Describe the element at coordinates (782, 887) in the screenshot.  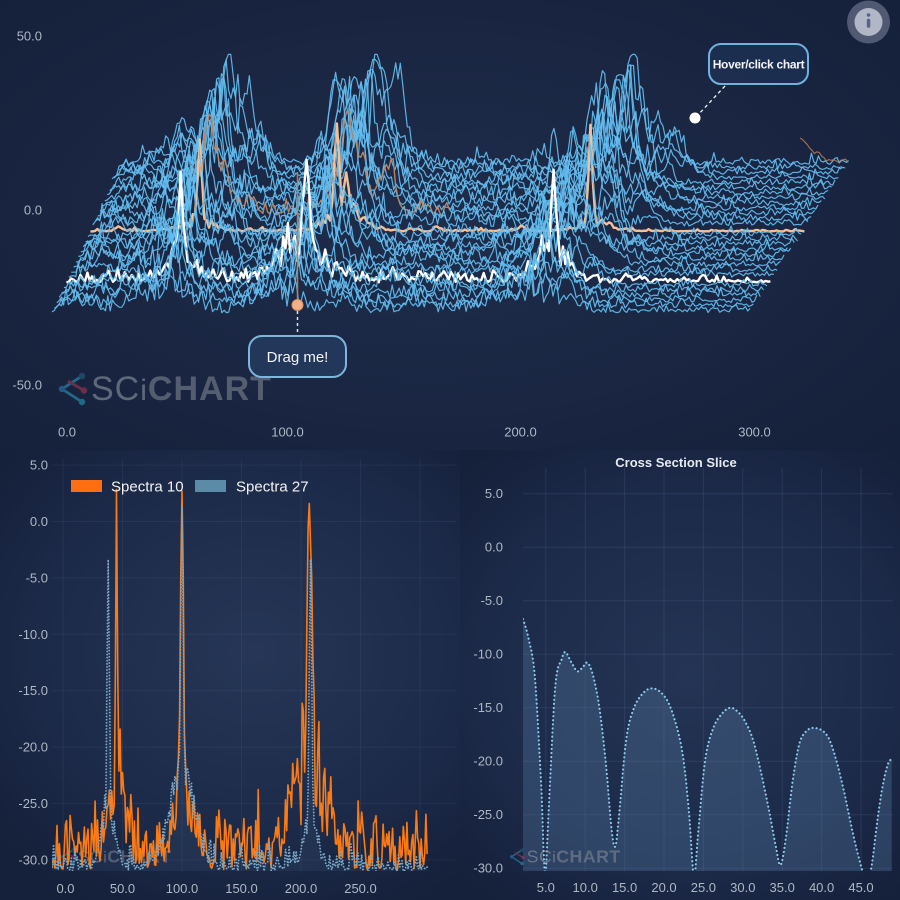
I see `svg-text: 35.0` at that location.